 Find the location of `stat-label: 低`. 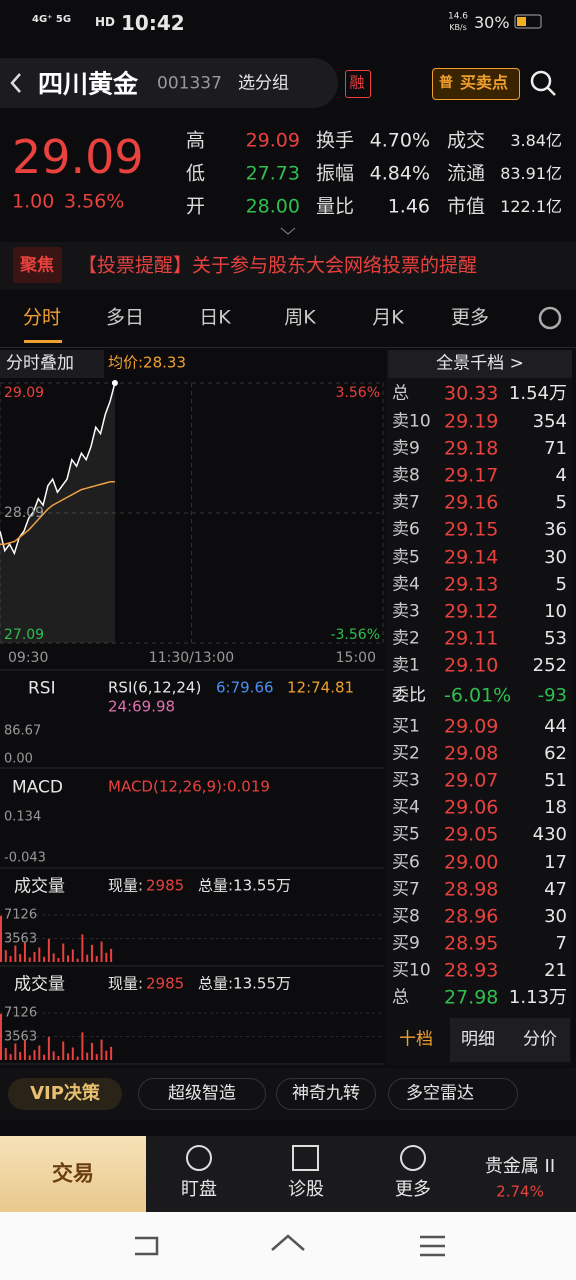

stat-label: 低 is located at coordinates (196, 173).